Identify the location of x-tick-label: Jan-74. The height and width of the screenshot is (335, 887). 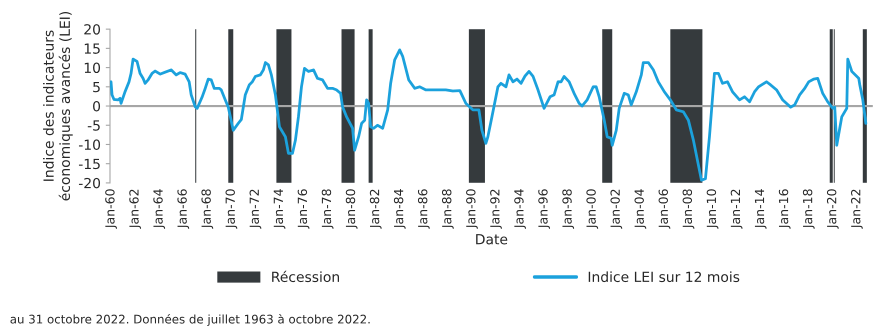
(280, 209).